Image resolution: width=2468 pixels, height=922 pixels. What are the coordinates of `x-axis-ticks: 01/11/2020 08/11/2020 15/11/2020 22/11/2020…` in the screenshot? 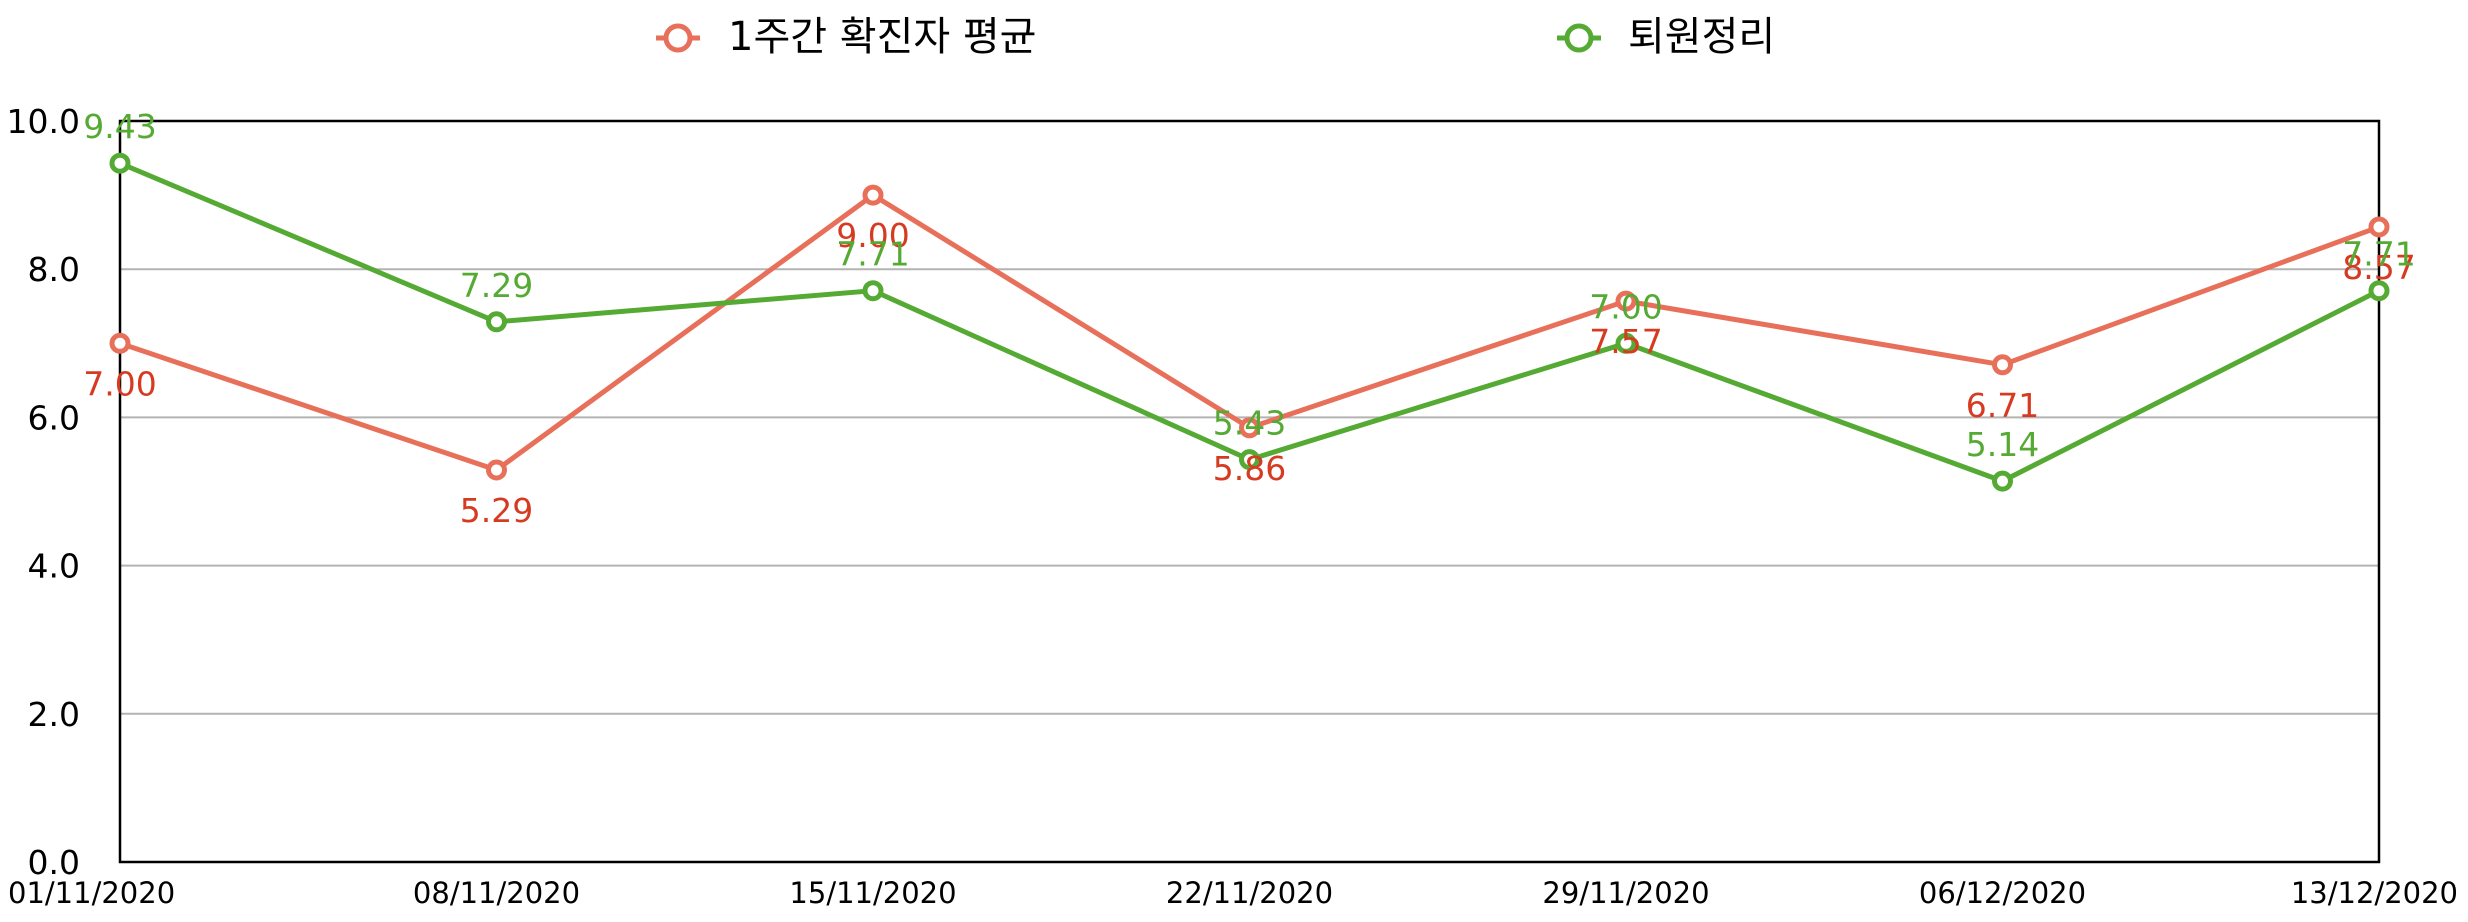 It's located at (1233, 893).